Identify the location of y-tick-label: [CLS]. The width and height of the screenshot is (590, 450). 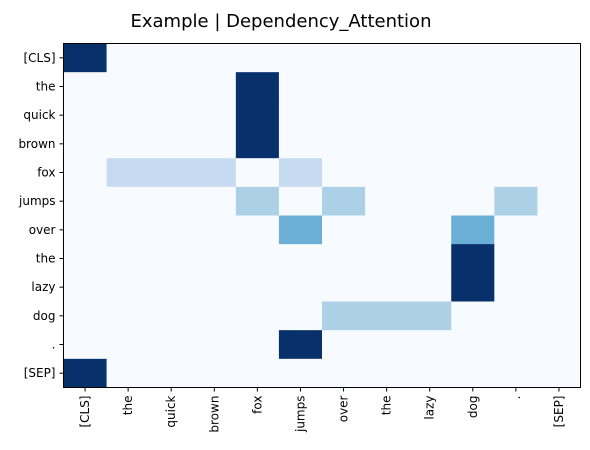
(39, 58).